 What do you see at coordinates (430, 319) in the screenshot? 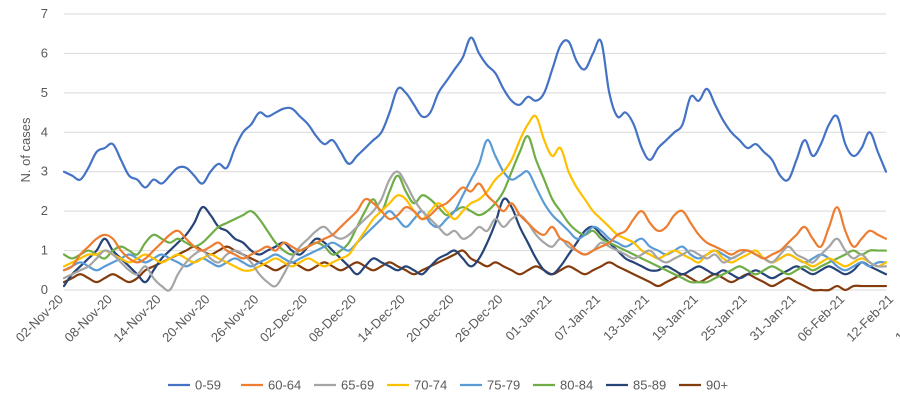
I see `x-tick-label: 20-Dec-20` at bounding box center [430, 319].